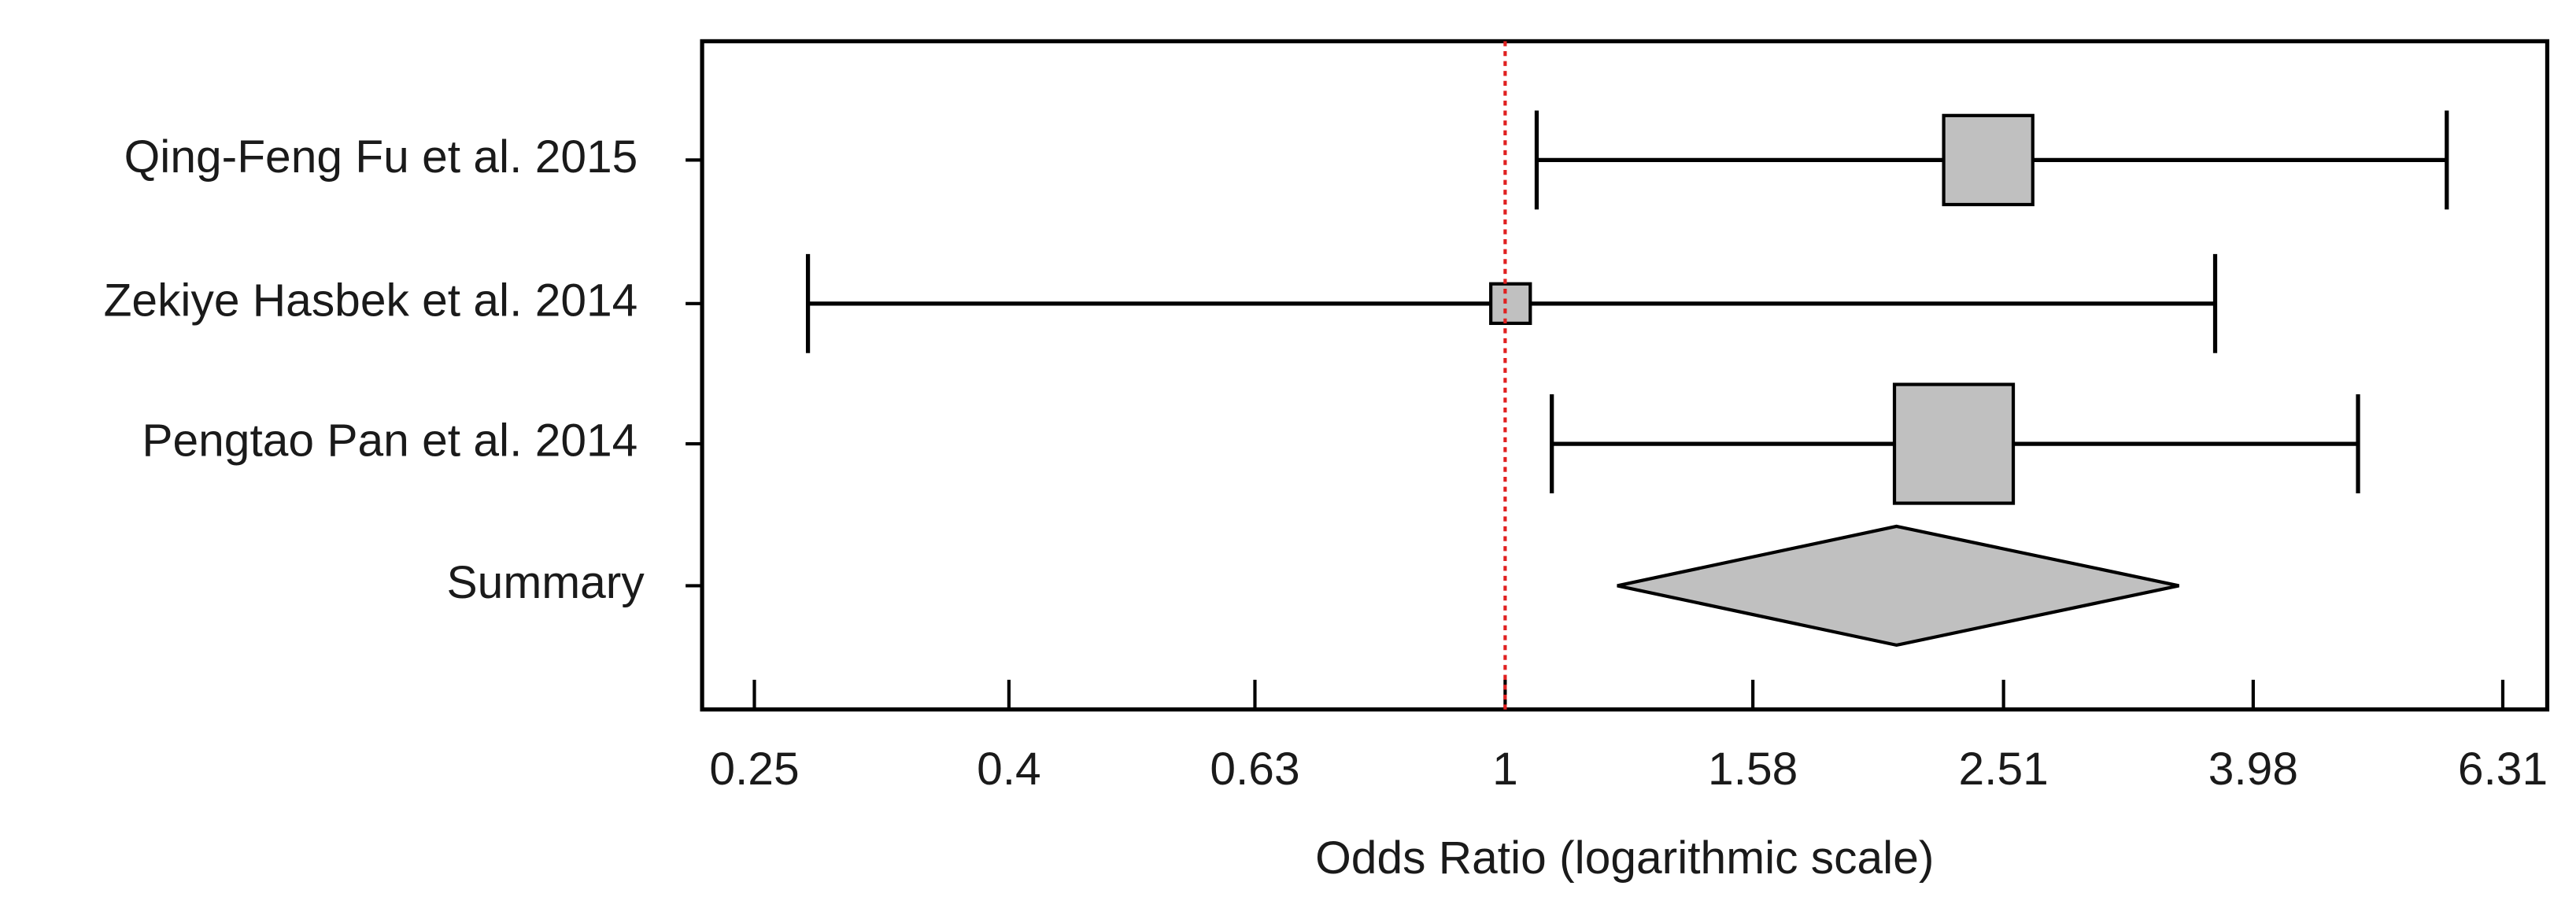 Image resolution: width=2576 pixels, height=919 pixels. Describe the element at coordinates (1624, 858) in the screenshot. I see `x-axis-title: Odds Ratio (logarithmic scale)` at that location.